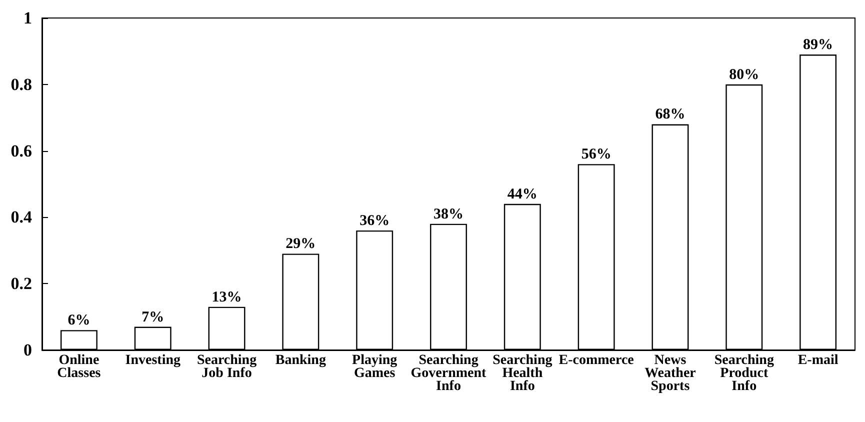 This screenshot has height=422, width=865. What do you see at coordinates (818, 45) in the screenshot?
I see `data-label: 89%` at bounding box center [818, 45].